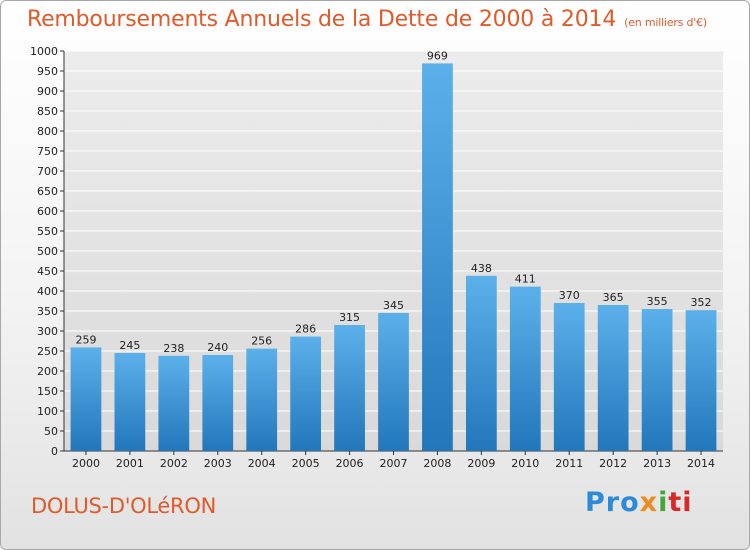 Image resolution: width=750 pixels, height=550 pixels. What do you see at coordinates (663, 502) in the screenshot?
I see `brand-logo-part: i` at bounding box center [663, 502].